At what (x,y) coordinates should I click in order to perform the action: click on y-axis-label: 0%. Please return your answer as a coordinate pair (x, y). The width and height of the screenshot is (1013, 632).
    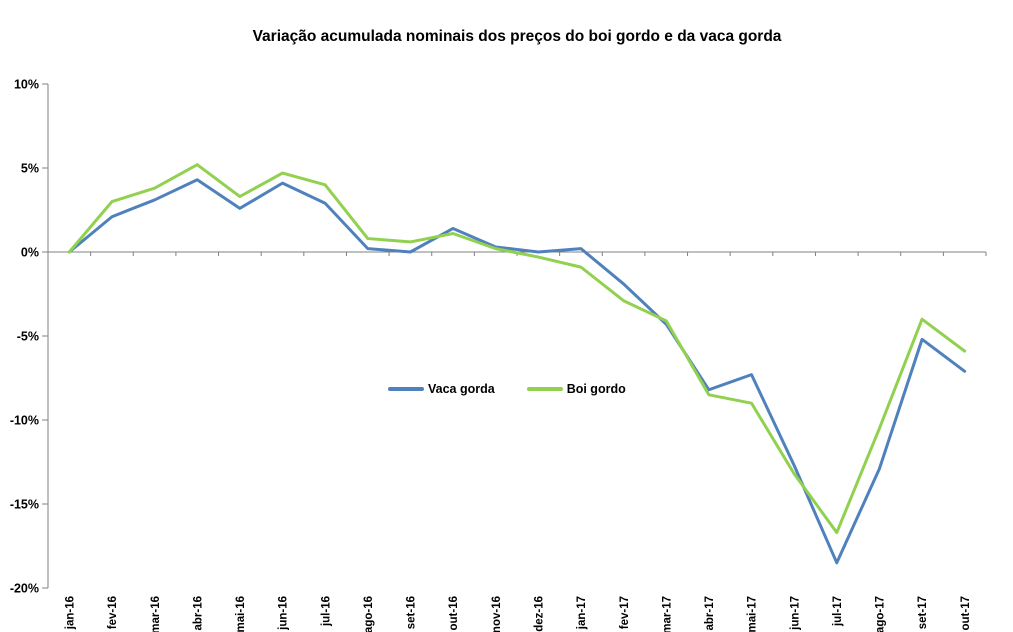
    Looking at the image, I should click on (30, 253).